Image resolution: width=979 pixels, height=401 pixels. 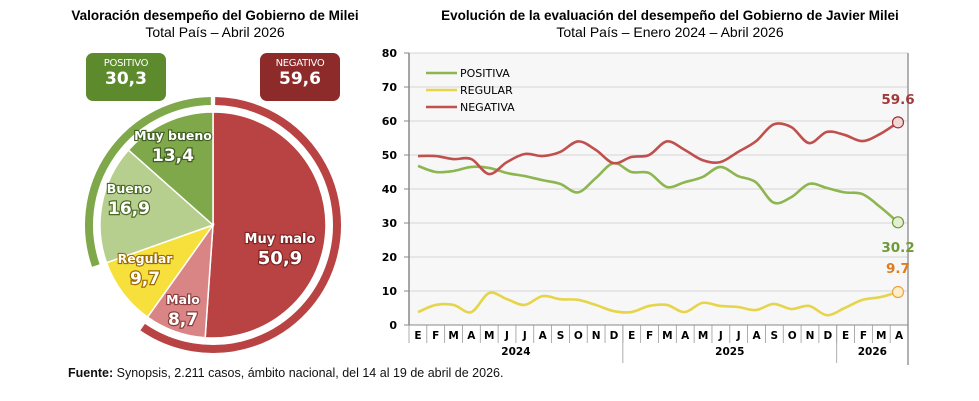 I want to click on y-tick-label: 0, so click(x=393, y=325).